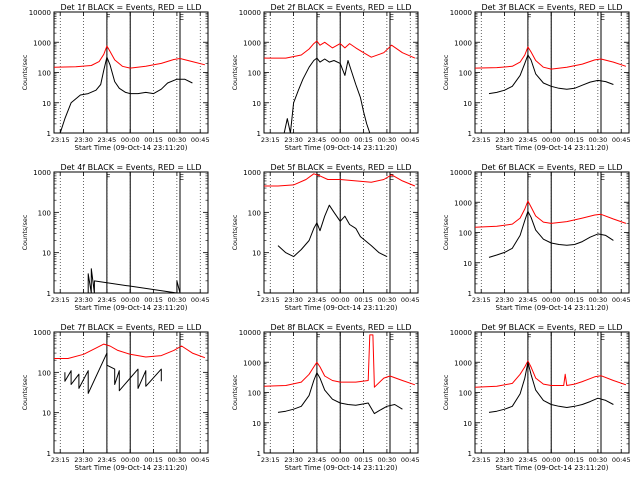 Image resolution: width=640 pixels, height=480 pixels. I want to click on chart-title: Det 1f BLACK = Events, RED = LLD, so click(130, 7).